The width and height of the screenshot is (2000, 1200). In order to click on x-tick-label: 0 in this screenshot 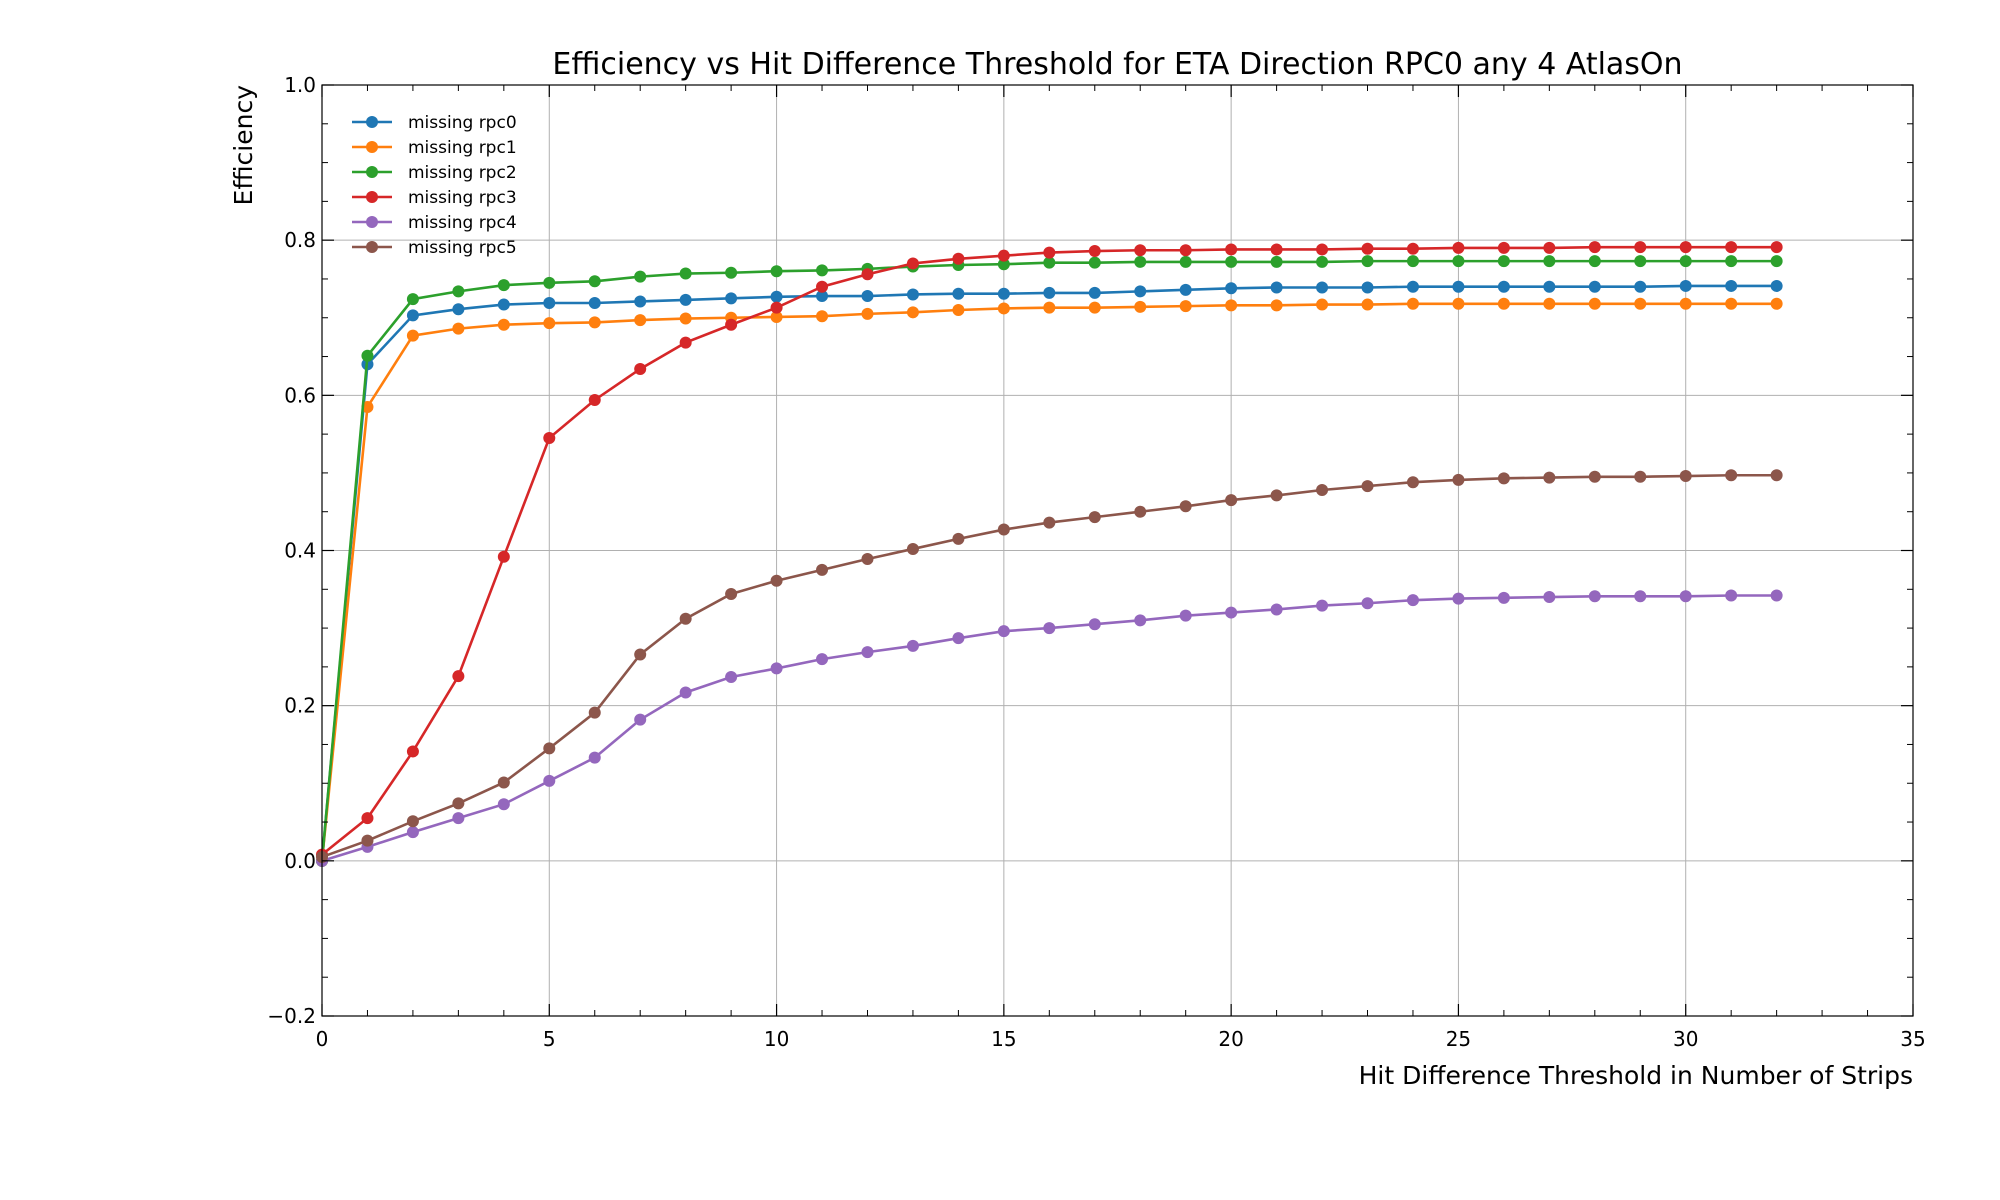, I will do `click(322, 1039)`.